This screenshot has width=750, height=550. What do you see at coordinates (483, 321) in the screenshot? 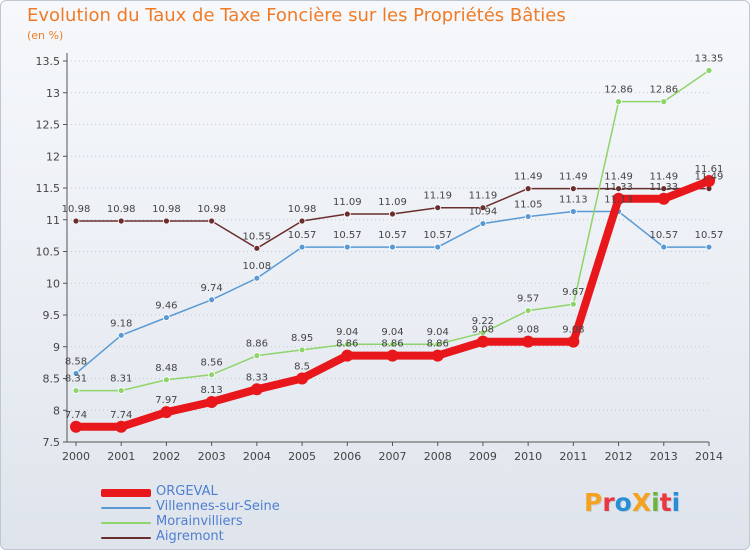
I see `data-label-morainvilliers: 9.22` at bounding box center [483, 321].